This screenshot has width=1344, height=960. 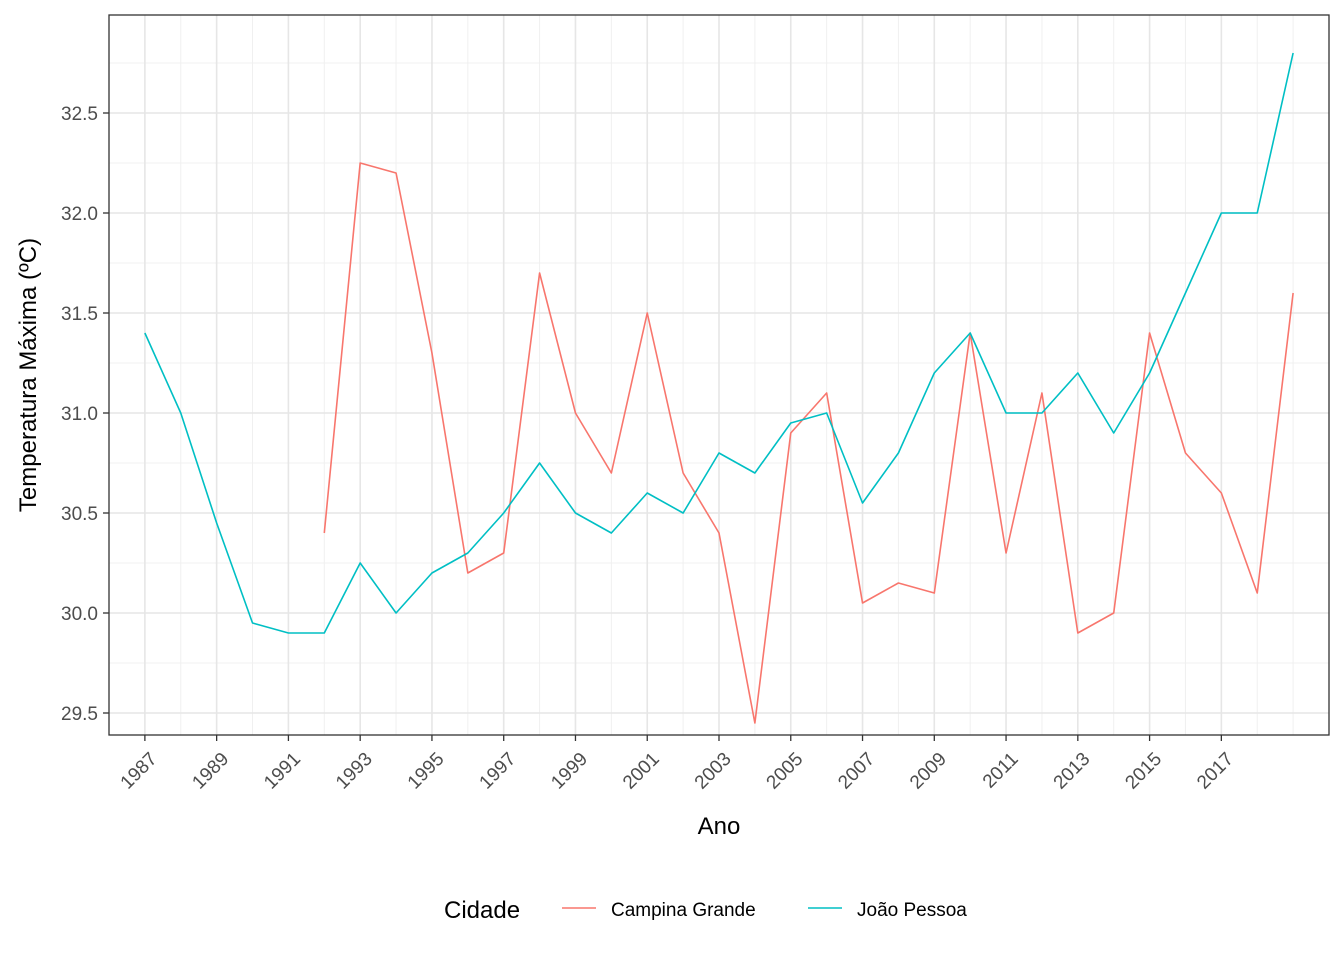 I want to click on y-tick-labels: 29.5 30.0 30.5 31.0 31.5 32.0 32.5, so click(x=79, y=414).